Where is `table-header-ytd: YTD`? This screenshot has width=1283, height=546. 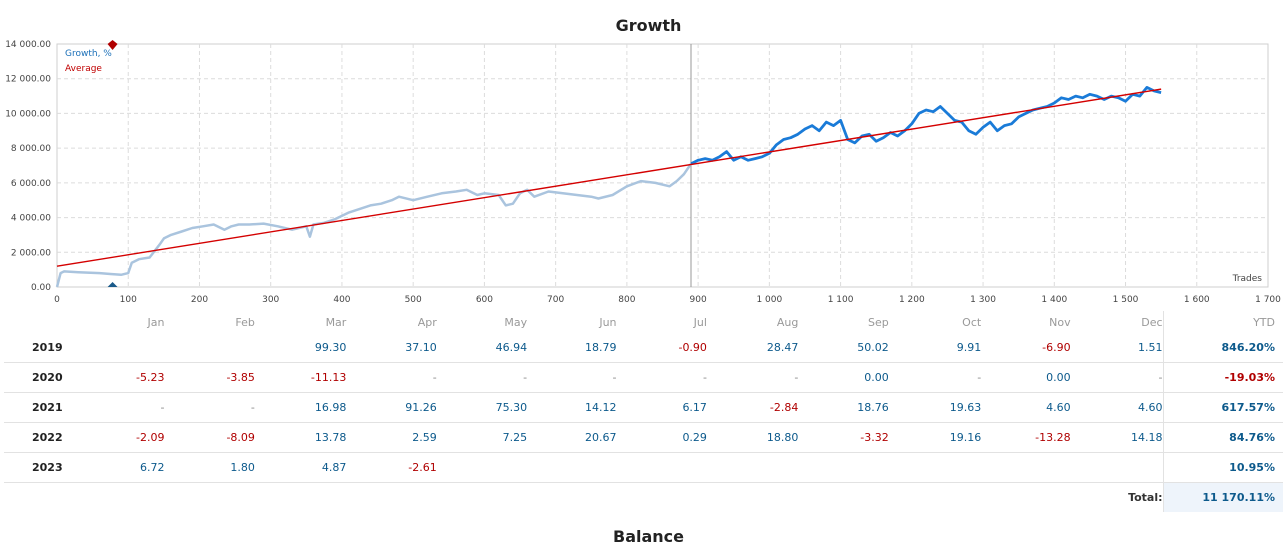 table-header-ytd: YTD is located at coordinates (1222, 322).